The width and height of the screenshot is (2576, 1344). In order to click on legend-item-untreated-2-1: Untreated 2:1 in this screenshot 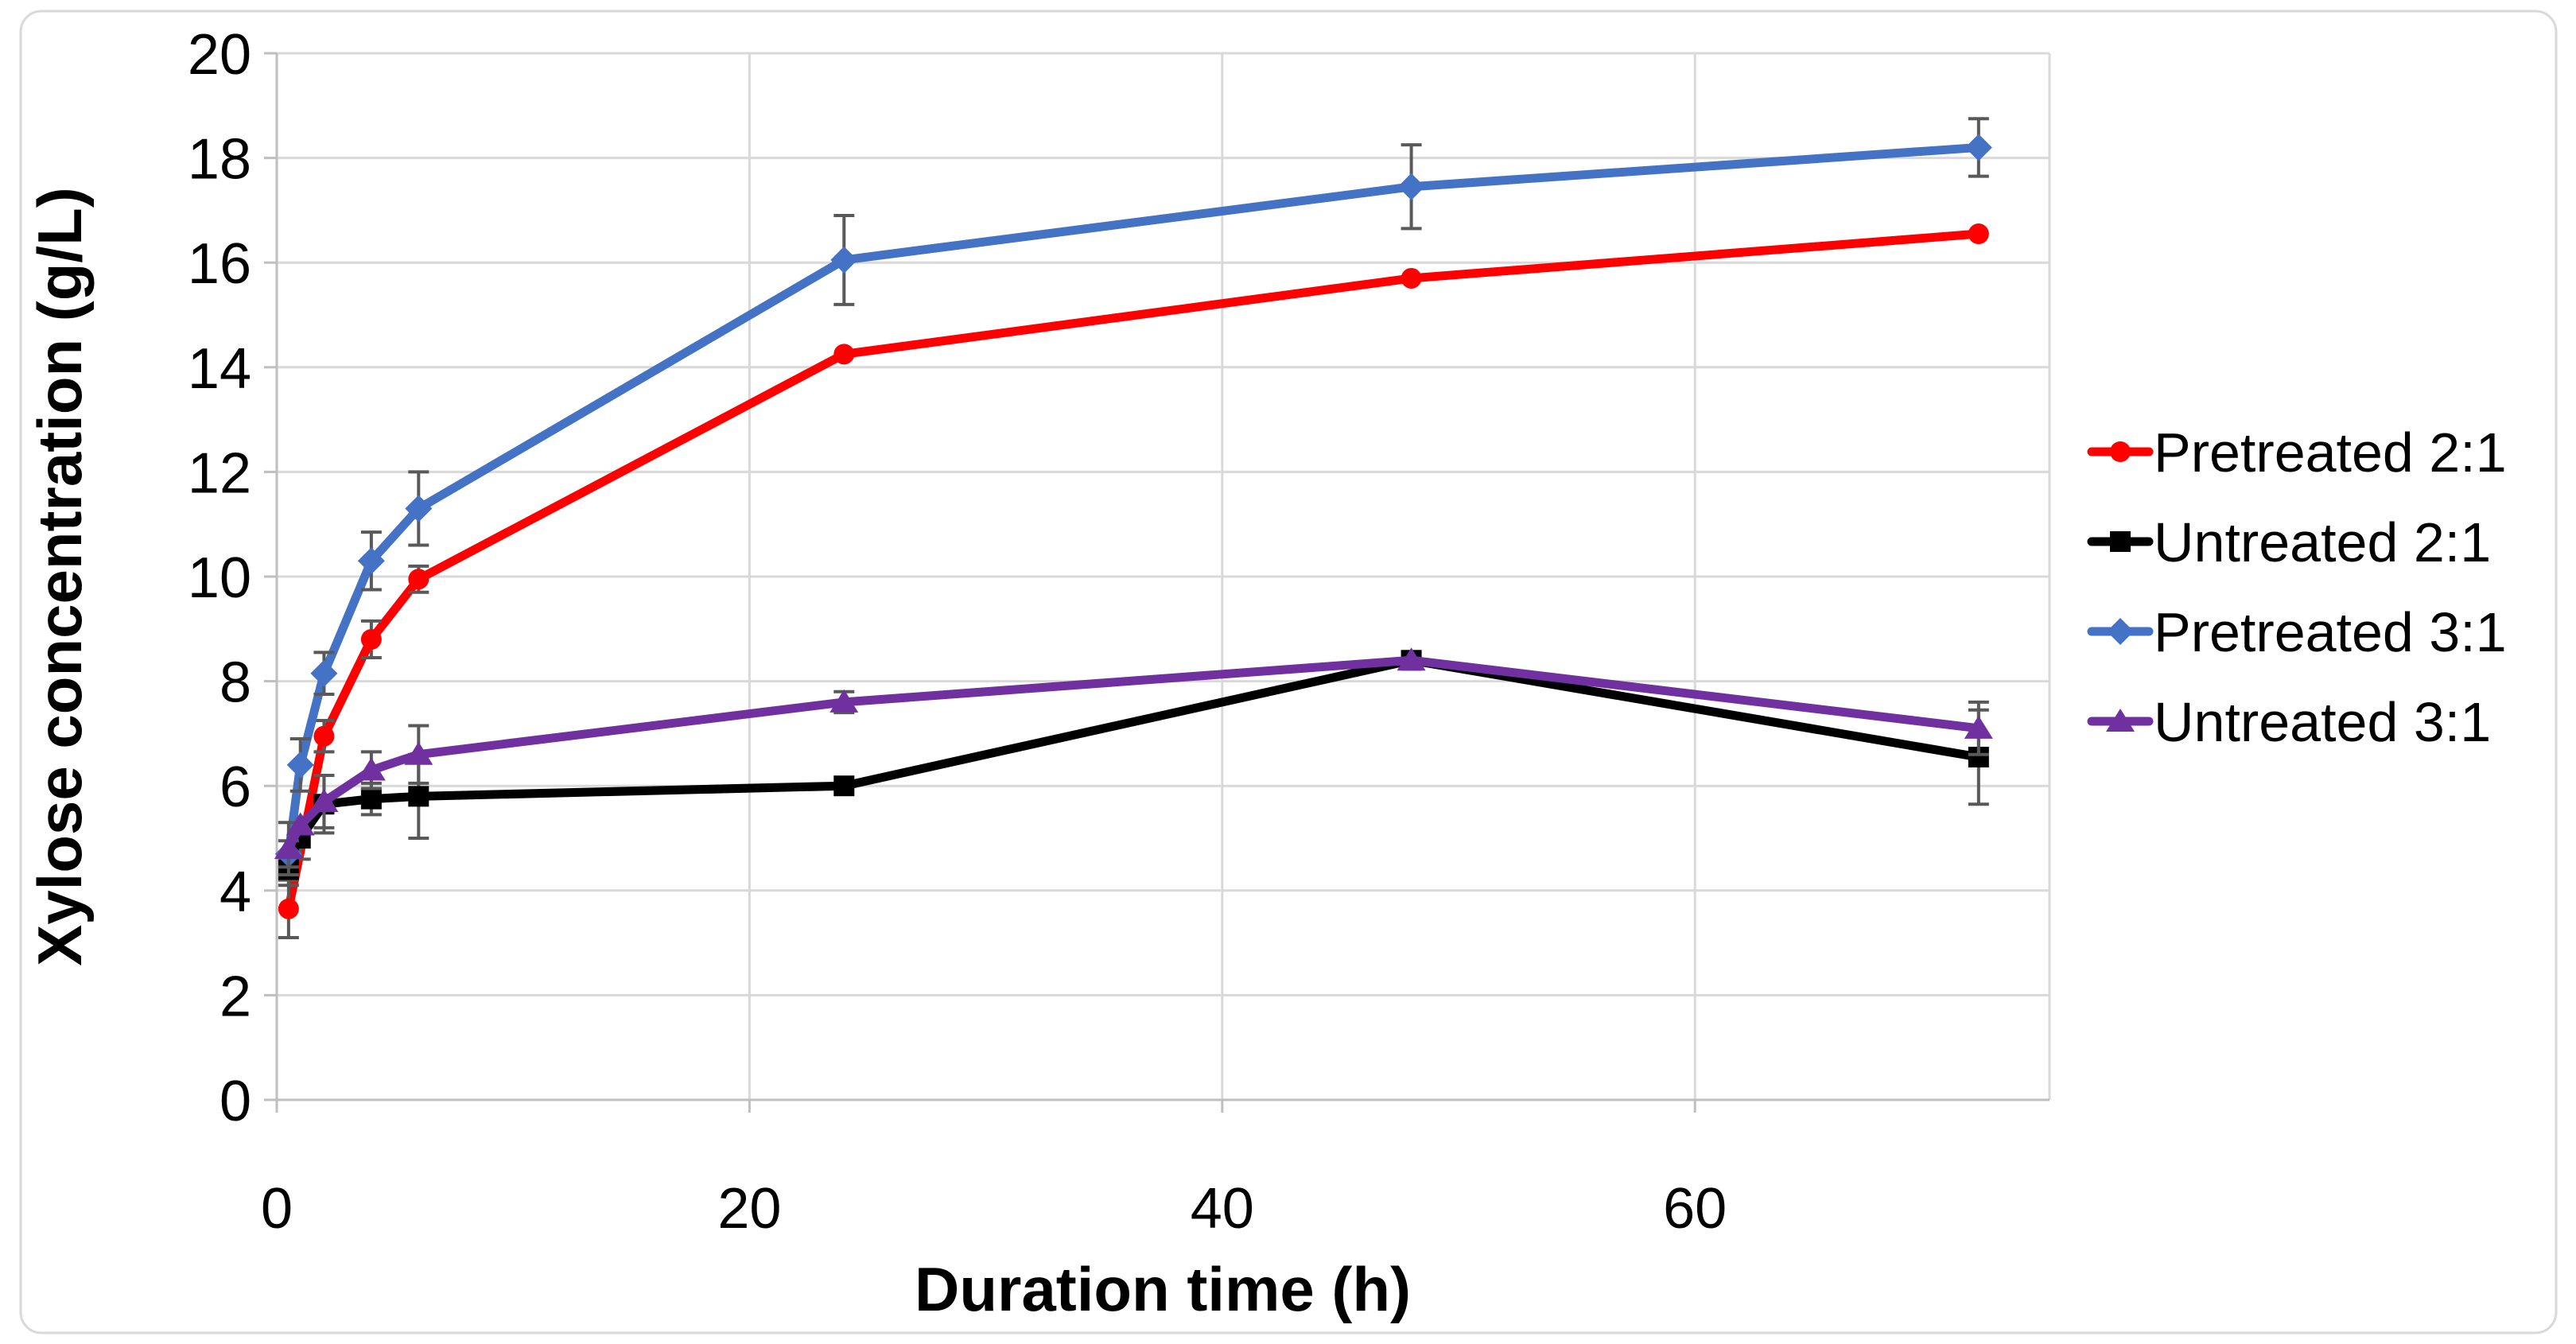, I will do `click(2289, 542)`.